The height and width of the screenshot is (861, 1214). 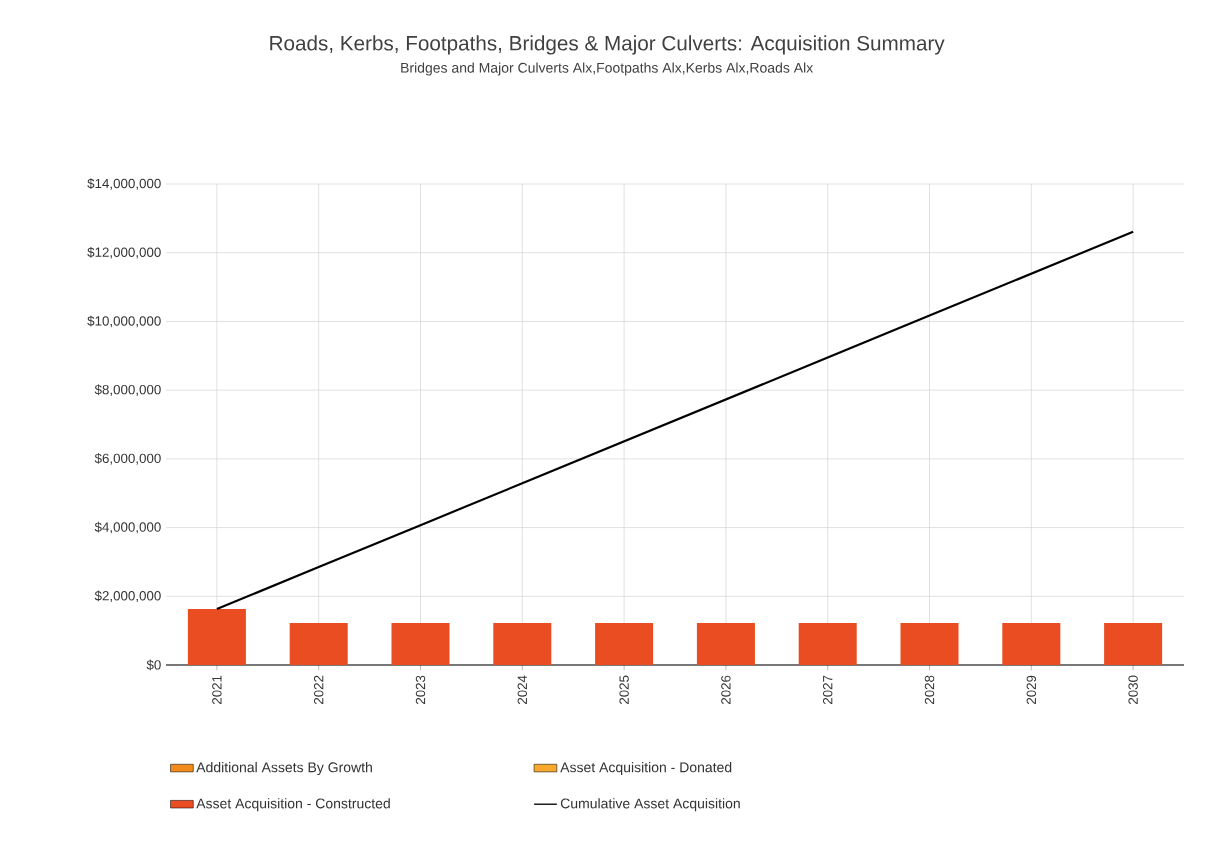 What do you see at coordinates (607, 45) in the screenshot?
I see `chart-title: Roads, Kerbs, Footpaths, Bridges & Major Culverts: Acquisition Summary` at bounding box center [607, 45].